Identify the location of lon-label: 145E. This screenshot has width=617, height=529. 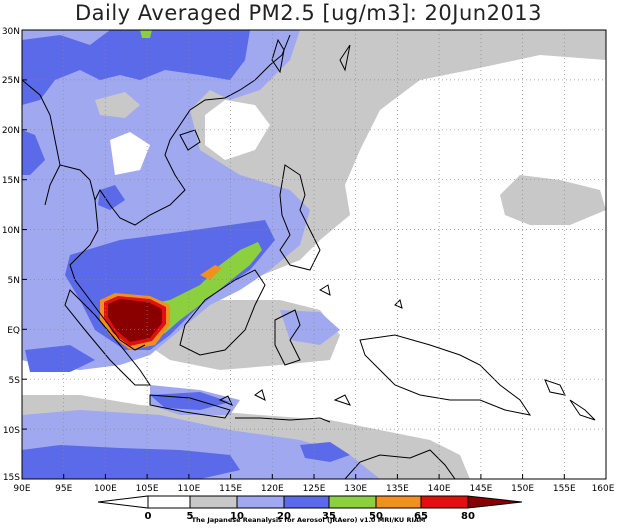
(480, 489).